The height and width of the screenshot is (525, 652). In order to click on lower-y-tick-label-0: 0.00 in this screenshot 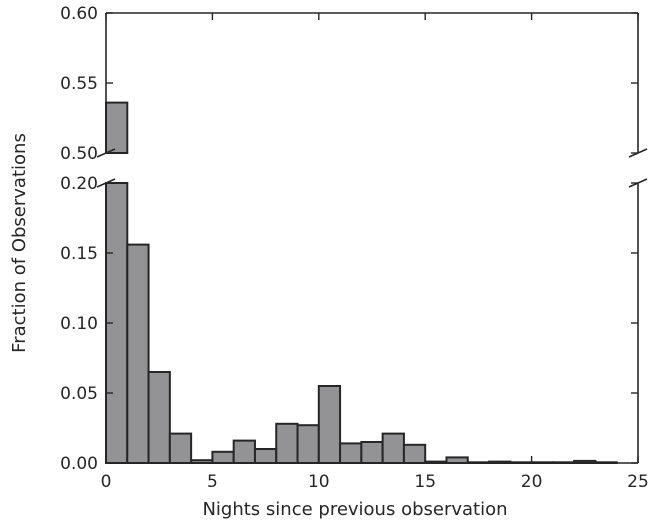, I will do `click(79, 464)`.